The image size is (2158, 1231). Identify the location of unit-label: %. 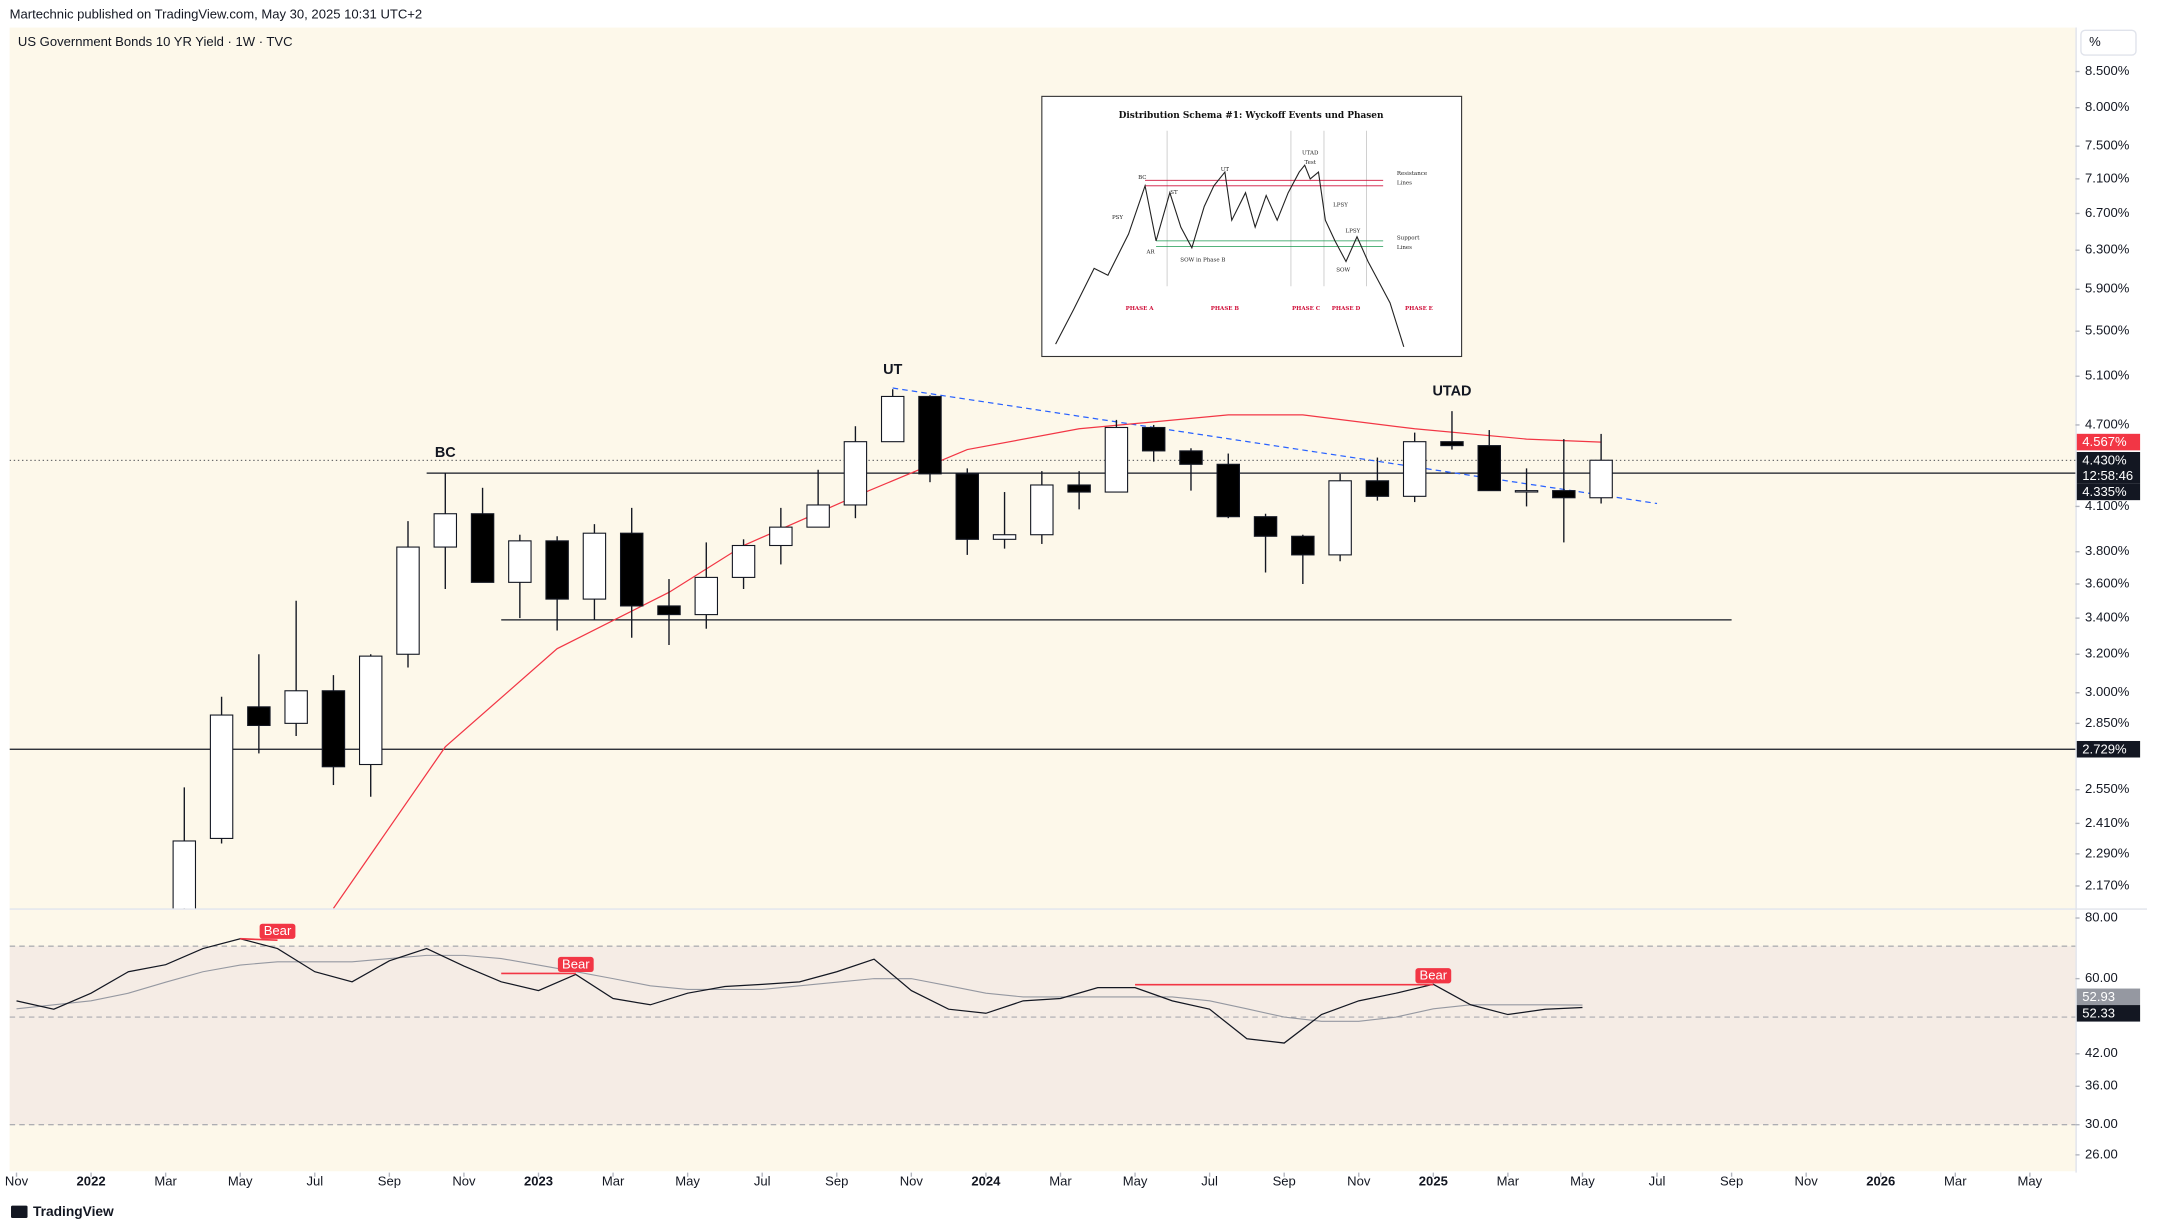
(2095, 41).